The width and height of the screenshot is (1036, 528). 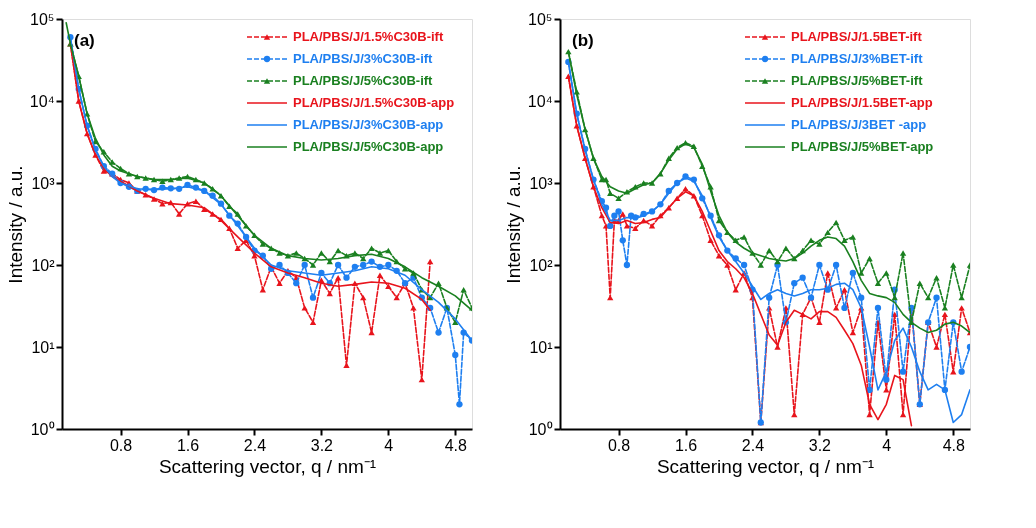 I want to click on y-tick-label: 10⁵, so click(x=540, y=19).